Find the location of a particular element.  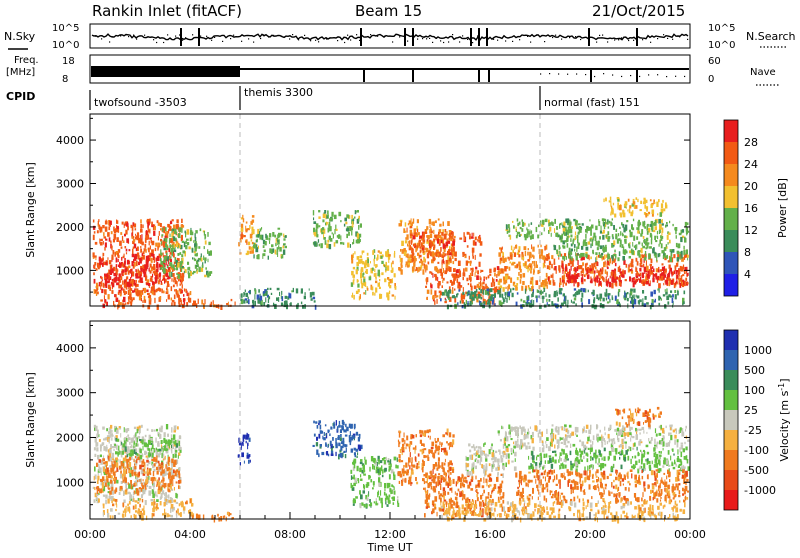

power-colorbar-block is located at coordinates (731, 197).